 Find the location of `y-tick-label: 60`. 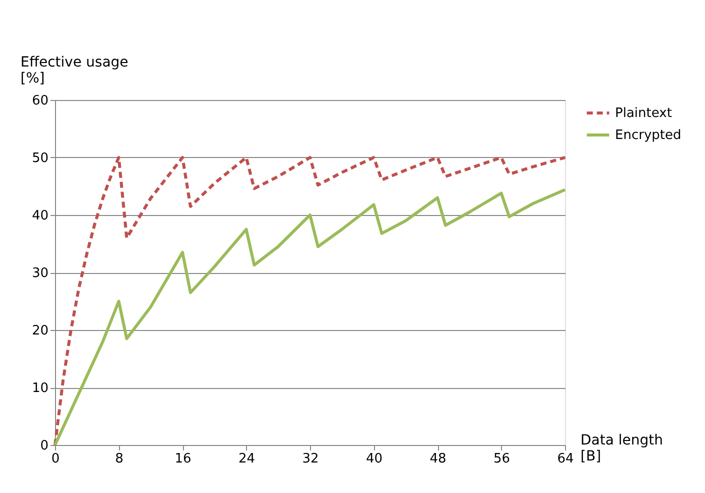

y-tick-label: 60 is located at coordinates (40, 101).